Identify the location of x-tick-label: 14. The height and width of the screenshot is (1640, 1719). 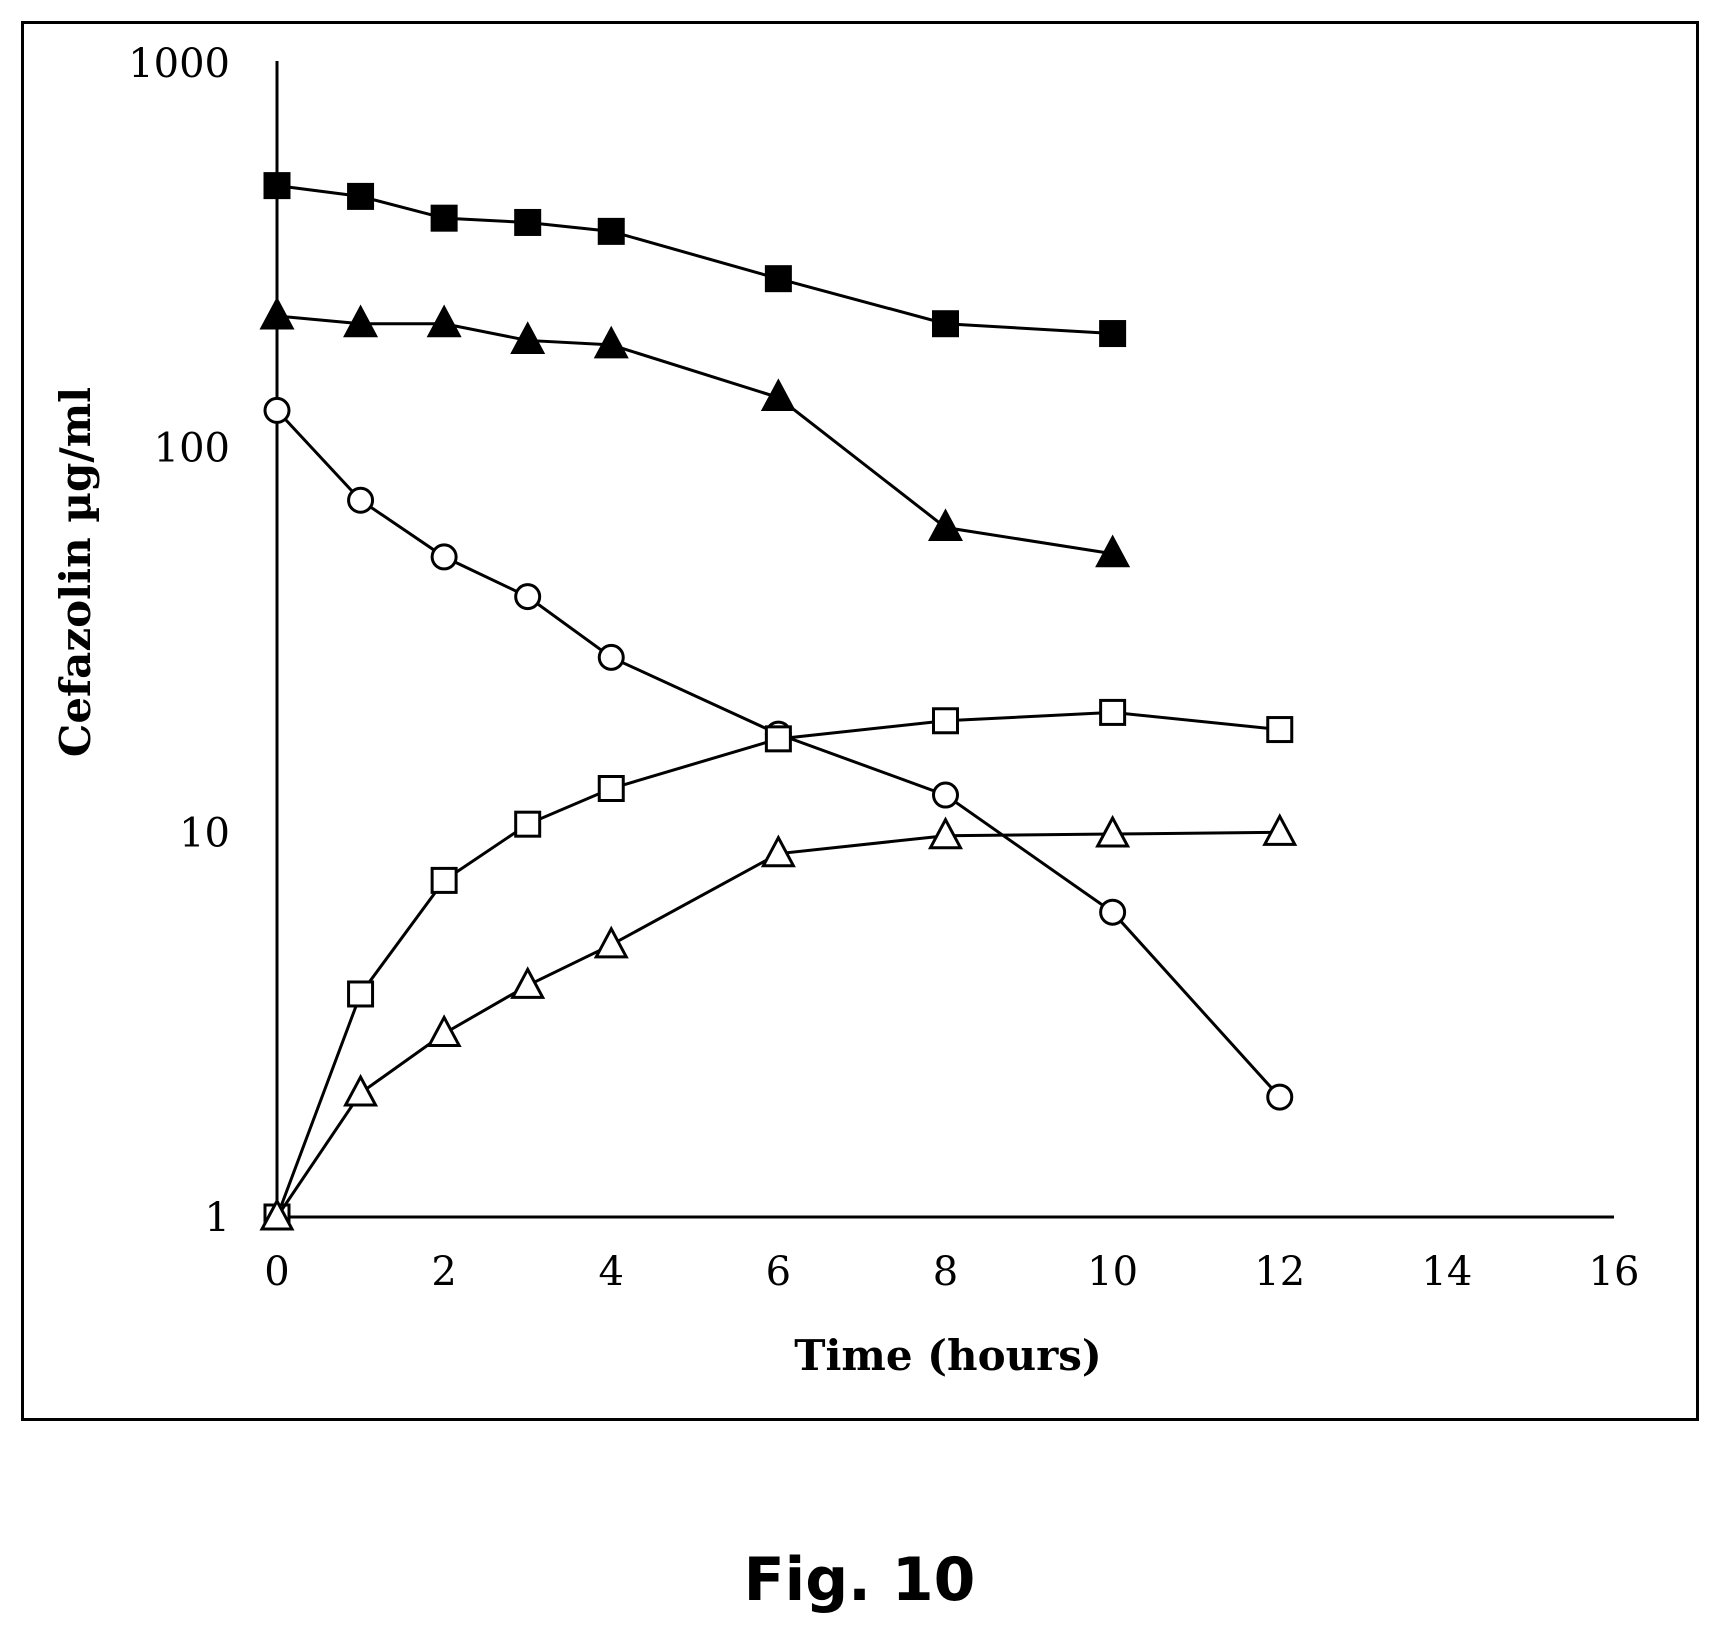
(1446, 1272).